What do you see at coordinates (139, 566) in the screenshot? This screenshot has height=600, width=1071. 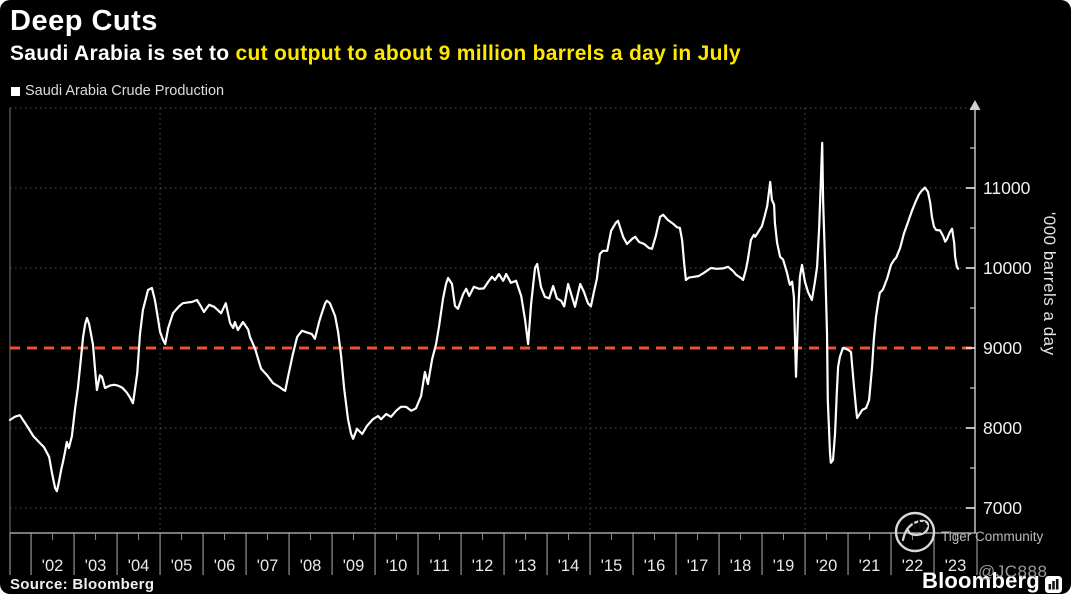 I see `x-tick-label: '04` at bounding box center [139, 566].